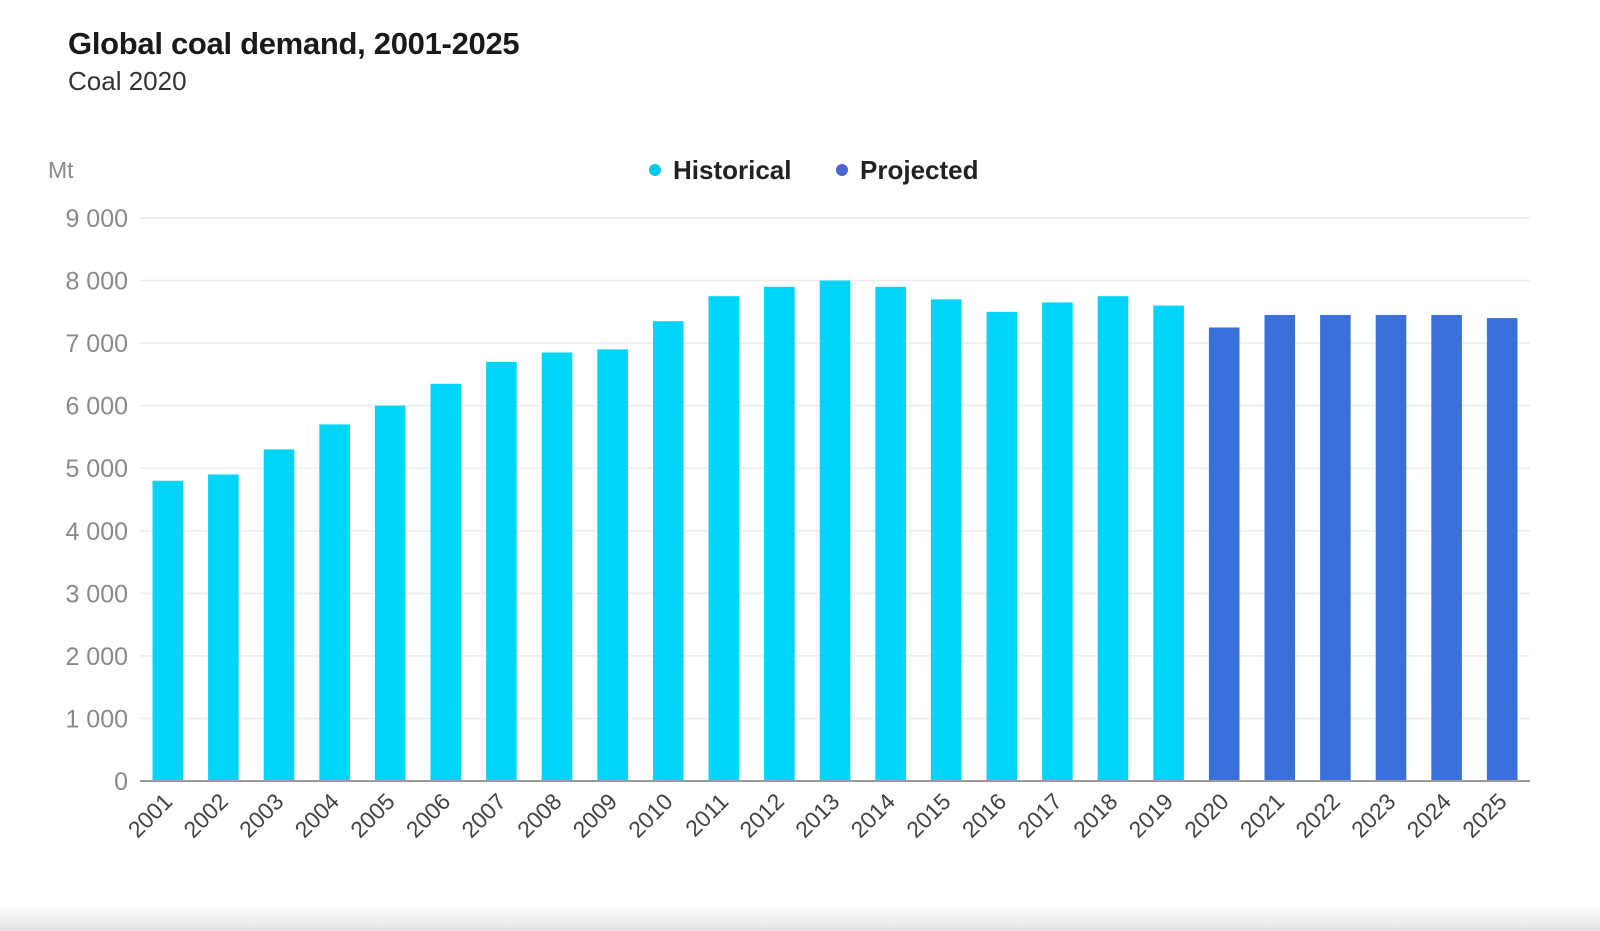 This screenshot has width=1600, height=931. I want to click on y-tick-label: 8 000, so click(96, 282).